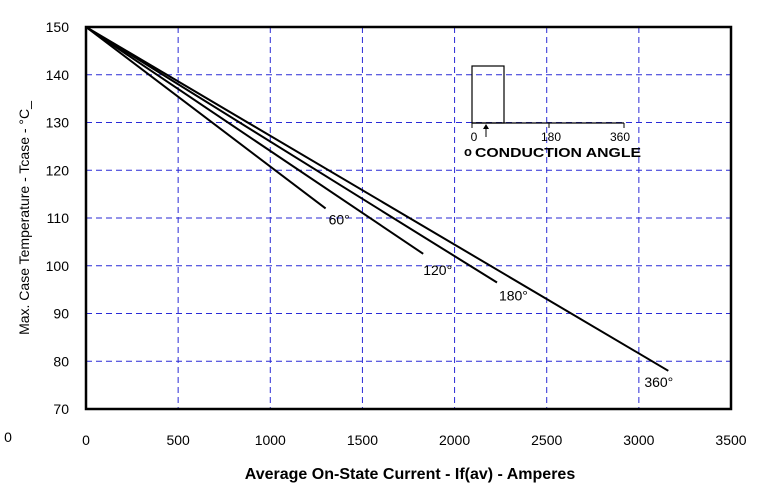  I want to click on x-tick-label-4: 2000, so click(454, 440).